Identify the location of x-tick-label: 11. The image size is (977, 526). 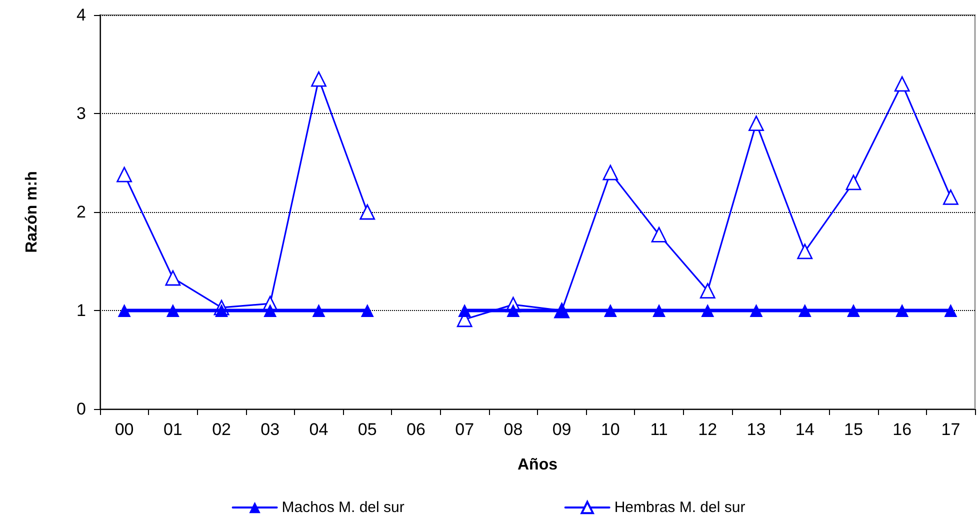
(659, 429).